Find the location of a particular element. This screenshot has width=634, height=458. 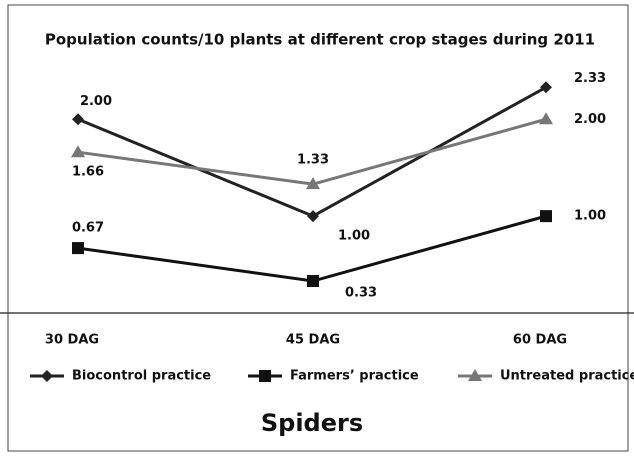

data-label: 0.33 is located at coordinates (361, 293).